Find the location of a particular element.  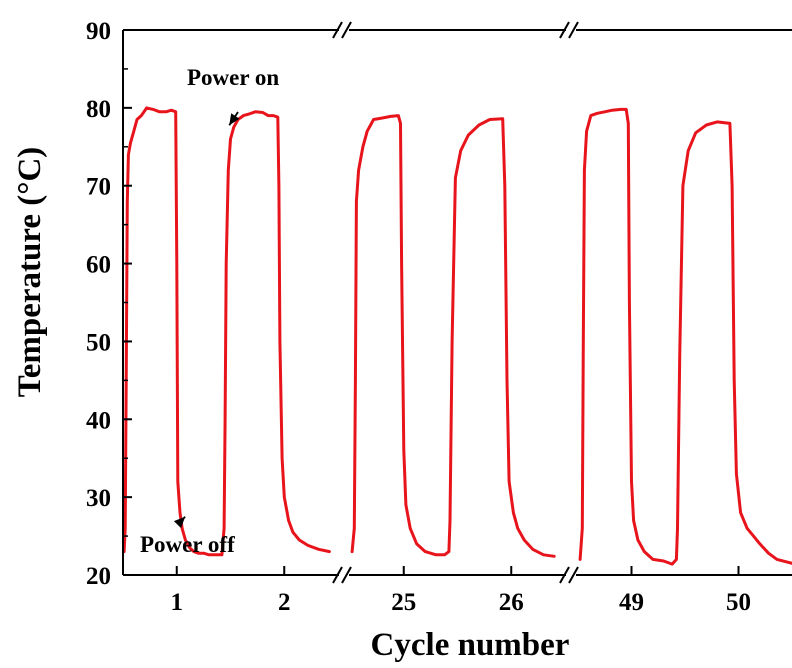

power-on-arrow-head is located at coordinates (234, 119).